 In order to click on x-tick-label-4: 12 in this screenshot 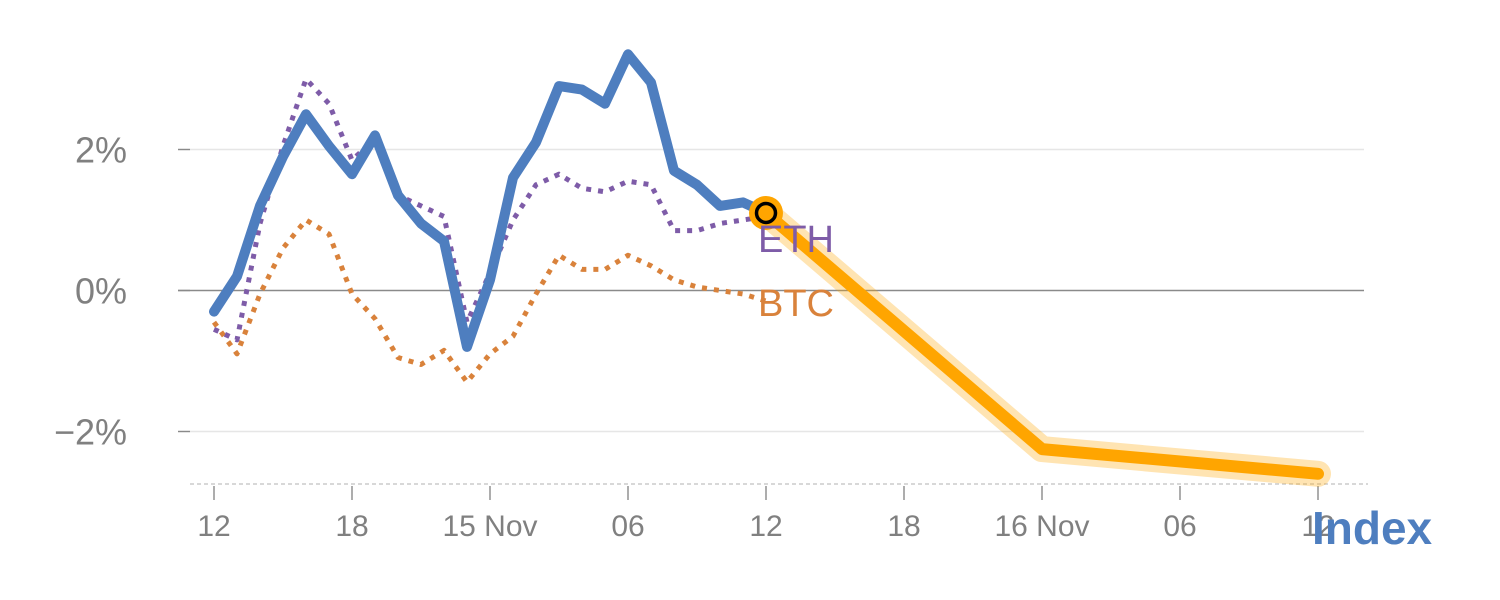, I will do `click(765, 526)`.